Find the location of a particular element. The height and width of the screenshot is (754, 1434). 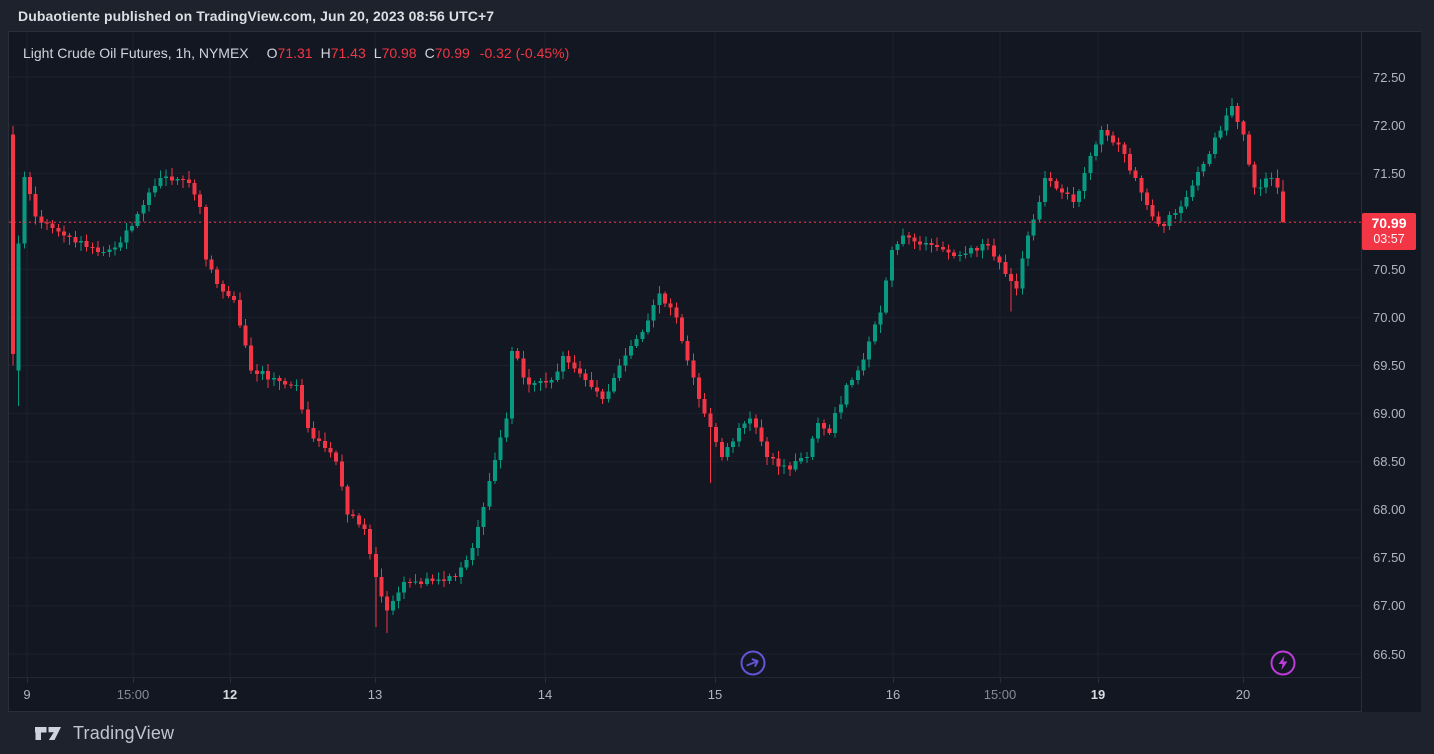

arrow-right-icon is located at coordinates (753, 663).